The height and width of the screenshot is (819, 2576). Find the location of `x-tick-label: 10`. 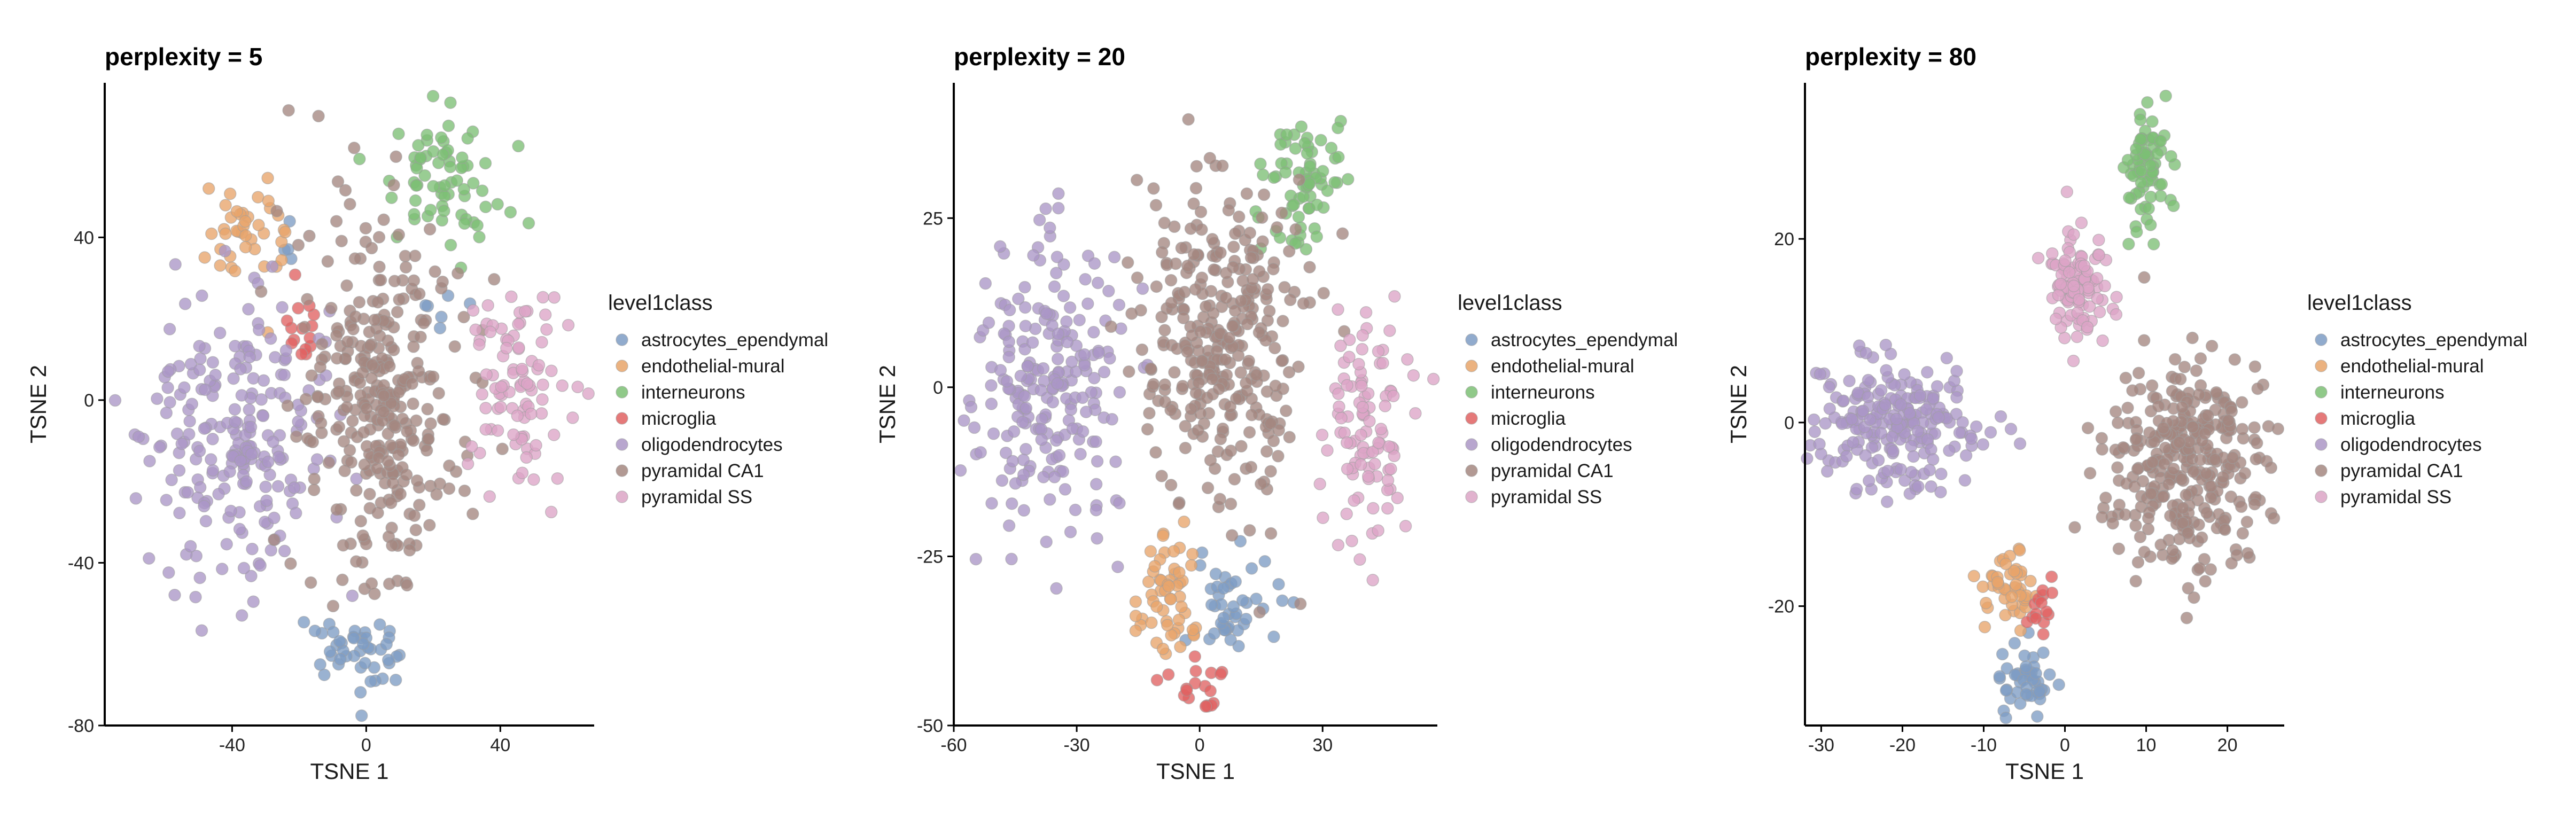

x-tick-label: 10 is located at coordinates (2146, 745).